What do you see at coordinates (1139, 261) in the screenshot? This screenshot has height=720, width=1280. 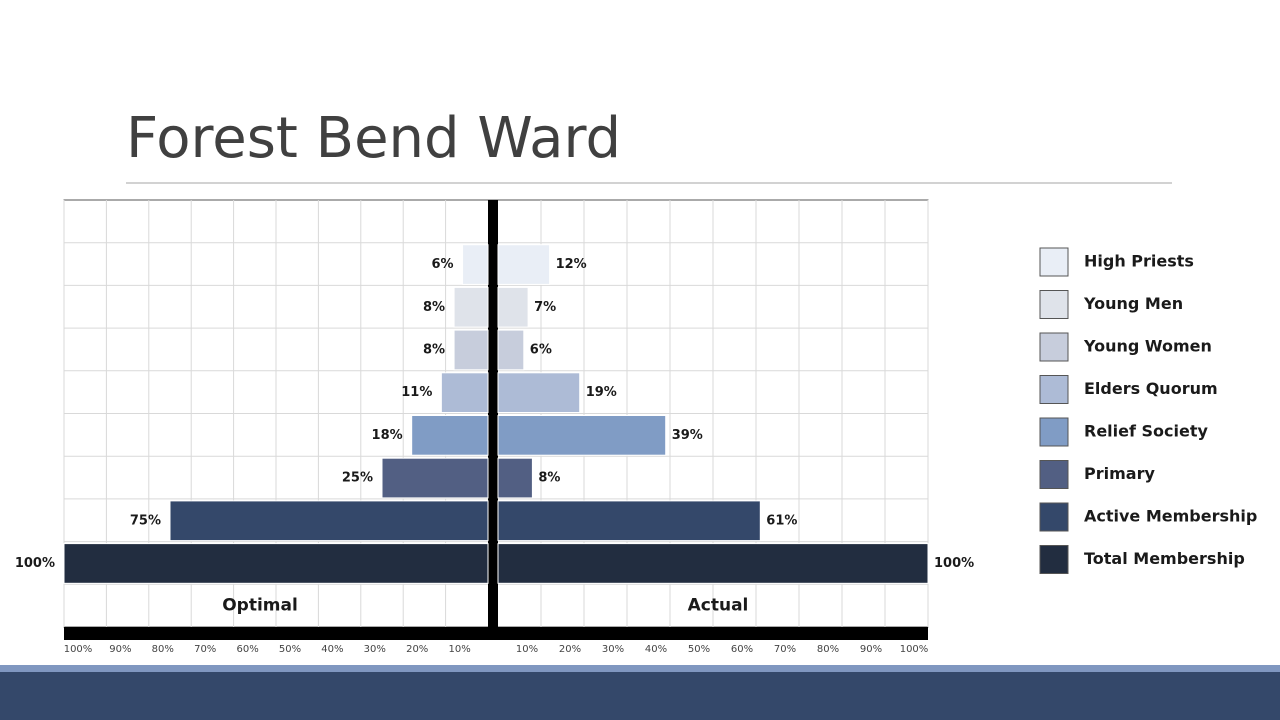 I see `legend-label: High Priests` at bounding box center [1139, 261].